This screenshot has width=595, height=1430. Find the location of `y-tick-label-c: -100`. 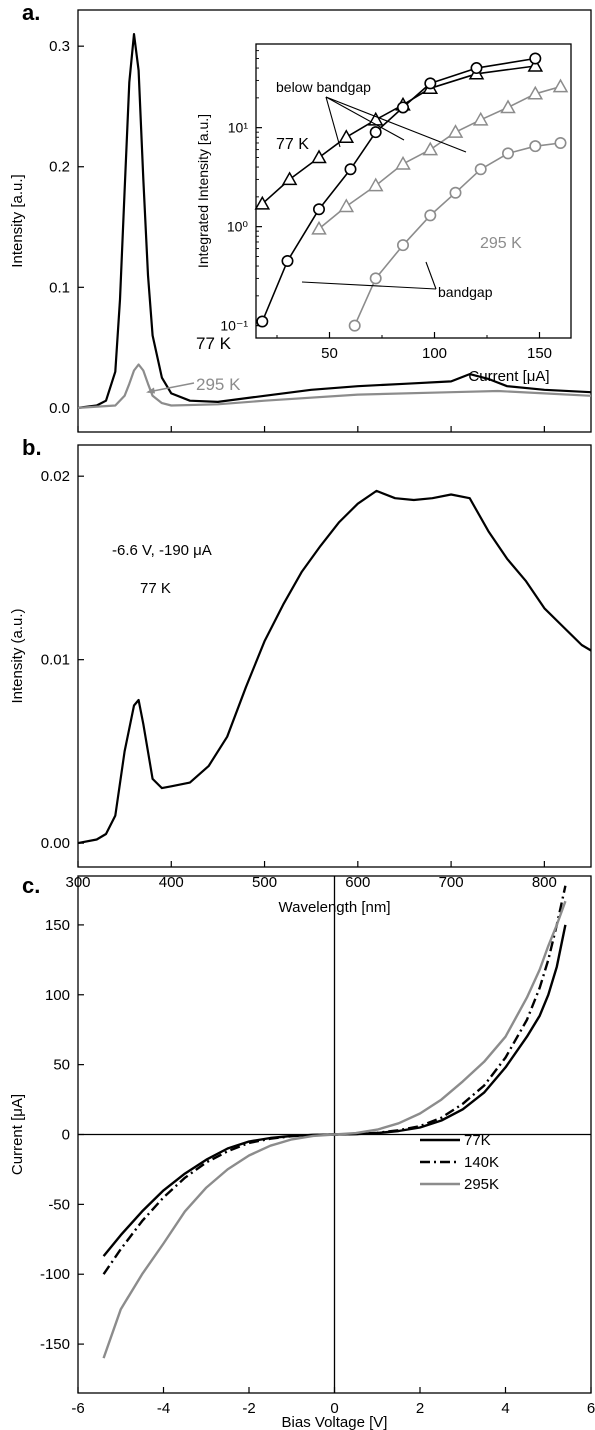

y-tick-label-c: -100 is located at coordinates (55, 1274).